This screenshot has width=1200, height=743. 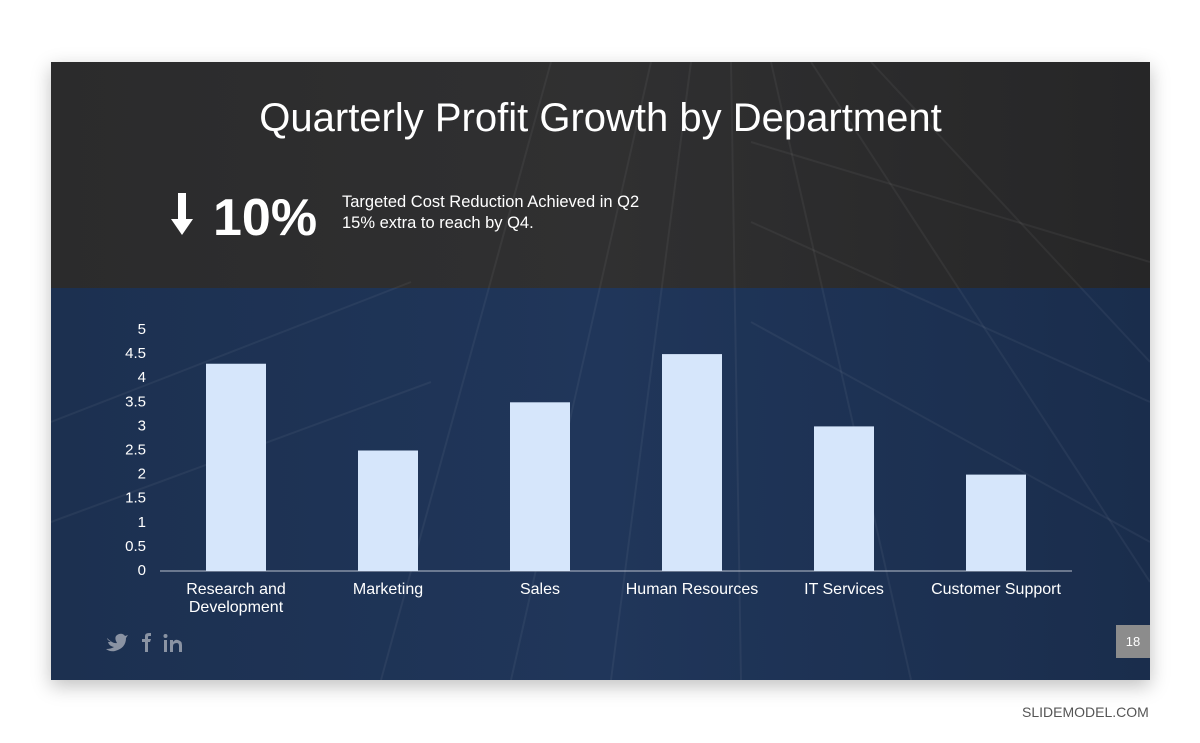 What do you see at coordinates (142, 570) in the screenshot?
I see `y-tick-label: 0` at bounding box center [142, 570].